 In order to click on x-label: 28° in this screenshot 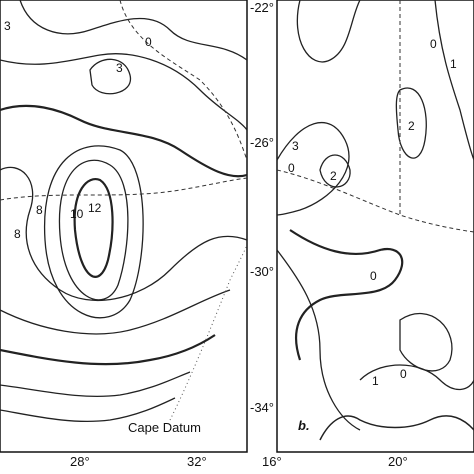, I will do `click(80, 461)`.